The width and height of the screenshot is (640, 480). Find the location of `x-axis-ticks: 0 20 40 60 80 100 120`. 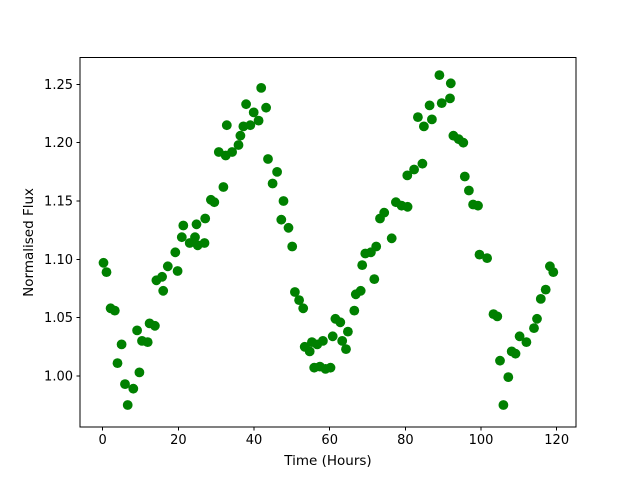

x-axis-ticks: 0 20 40 60 80 100 120 is located at coordinates (334, 437).